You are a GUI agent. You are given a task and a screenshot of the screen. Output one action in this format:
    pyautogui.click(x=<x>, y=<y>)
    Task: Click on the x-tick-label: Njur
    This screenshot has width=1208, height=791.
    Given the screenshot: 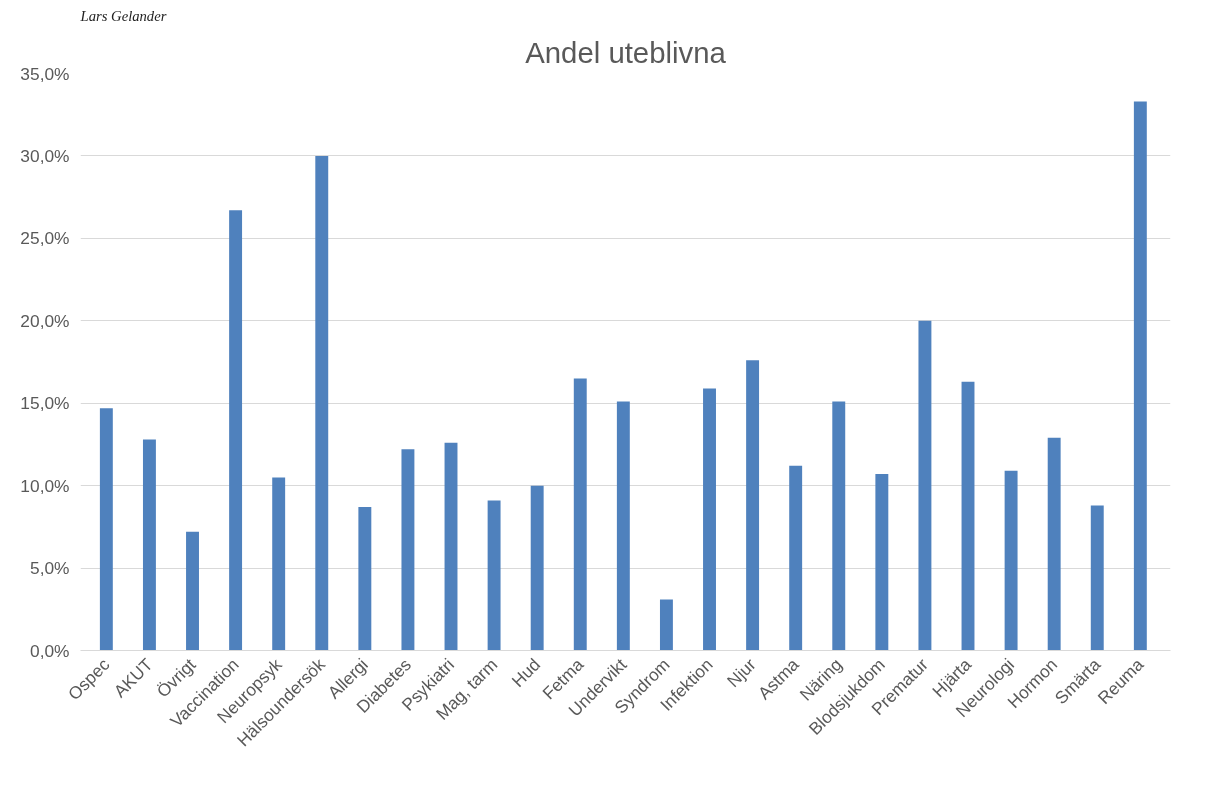 What is the action you would take?
    pyautogui.click(x=741, y=673)
    